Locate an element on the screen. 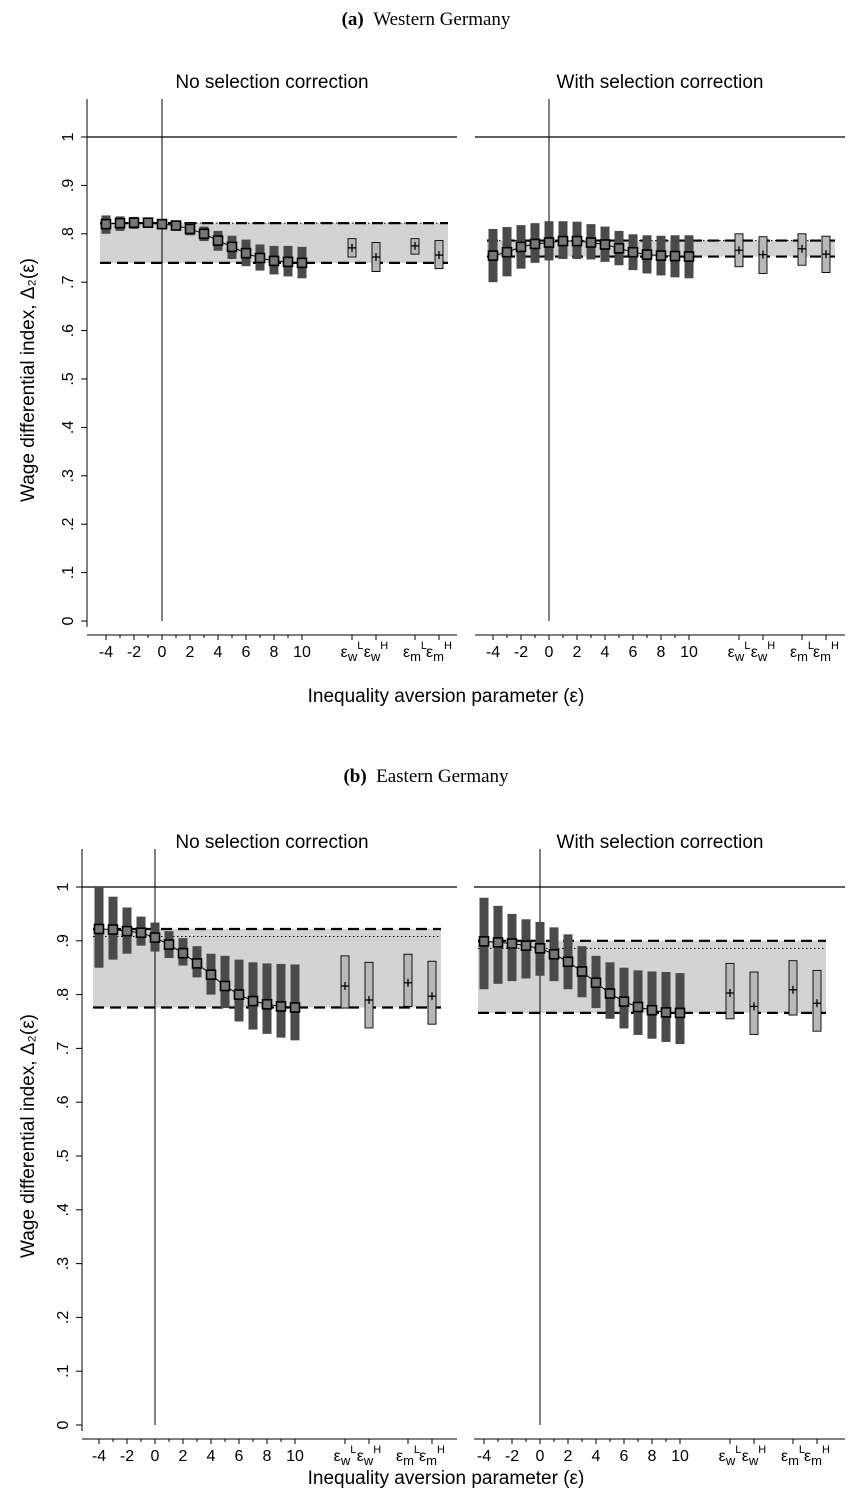 The height and width of the screenshot is (1495, 853). y-tick-label-b-left-1: .1 is located at coordinates (63, 1370).